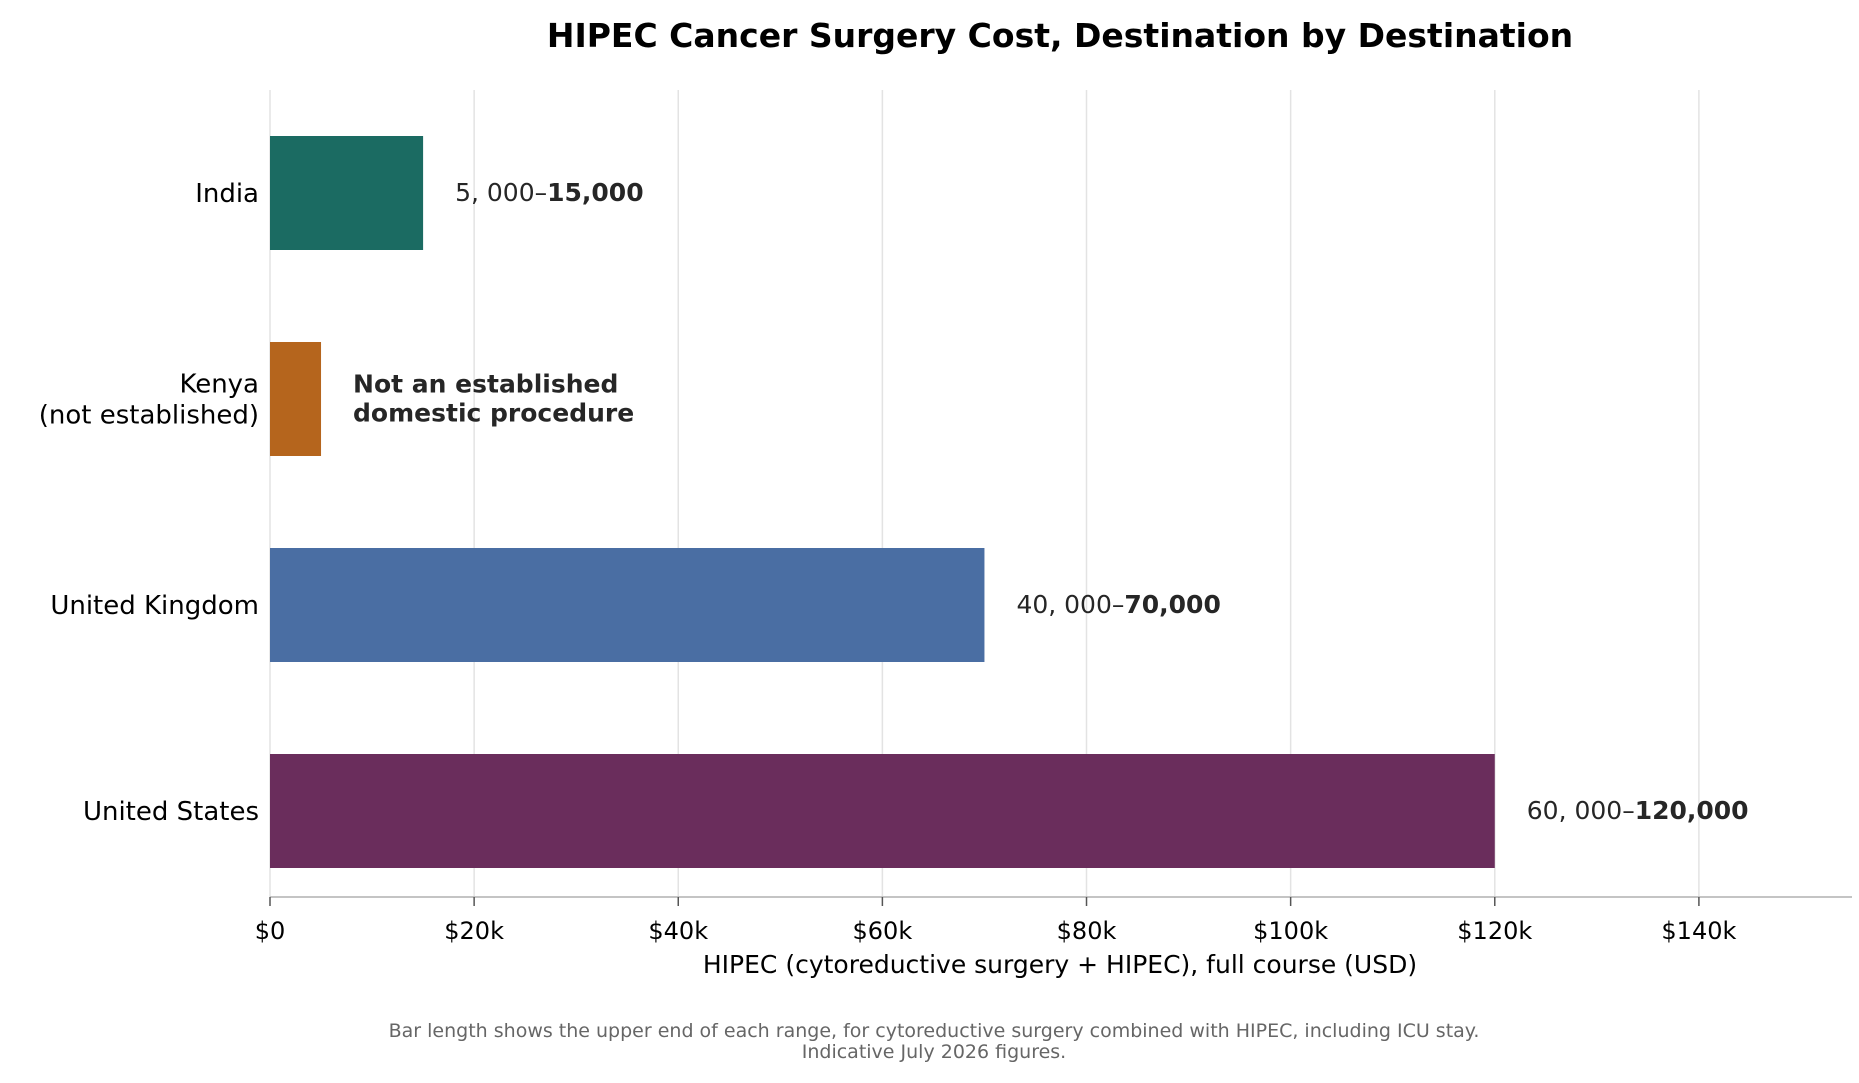 The width and height of the screenshot is (1859, 1083). I want to click on category-label: India, so click(227, 194).